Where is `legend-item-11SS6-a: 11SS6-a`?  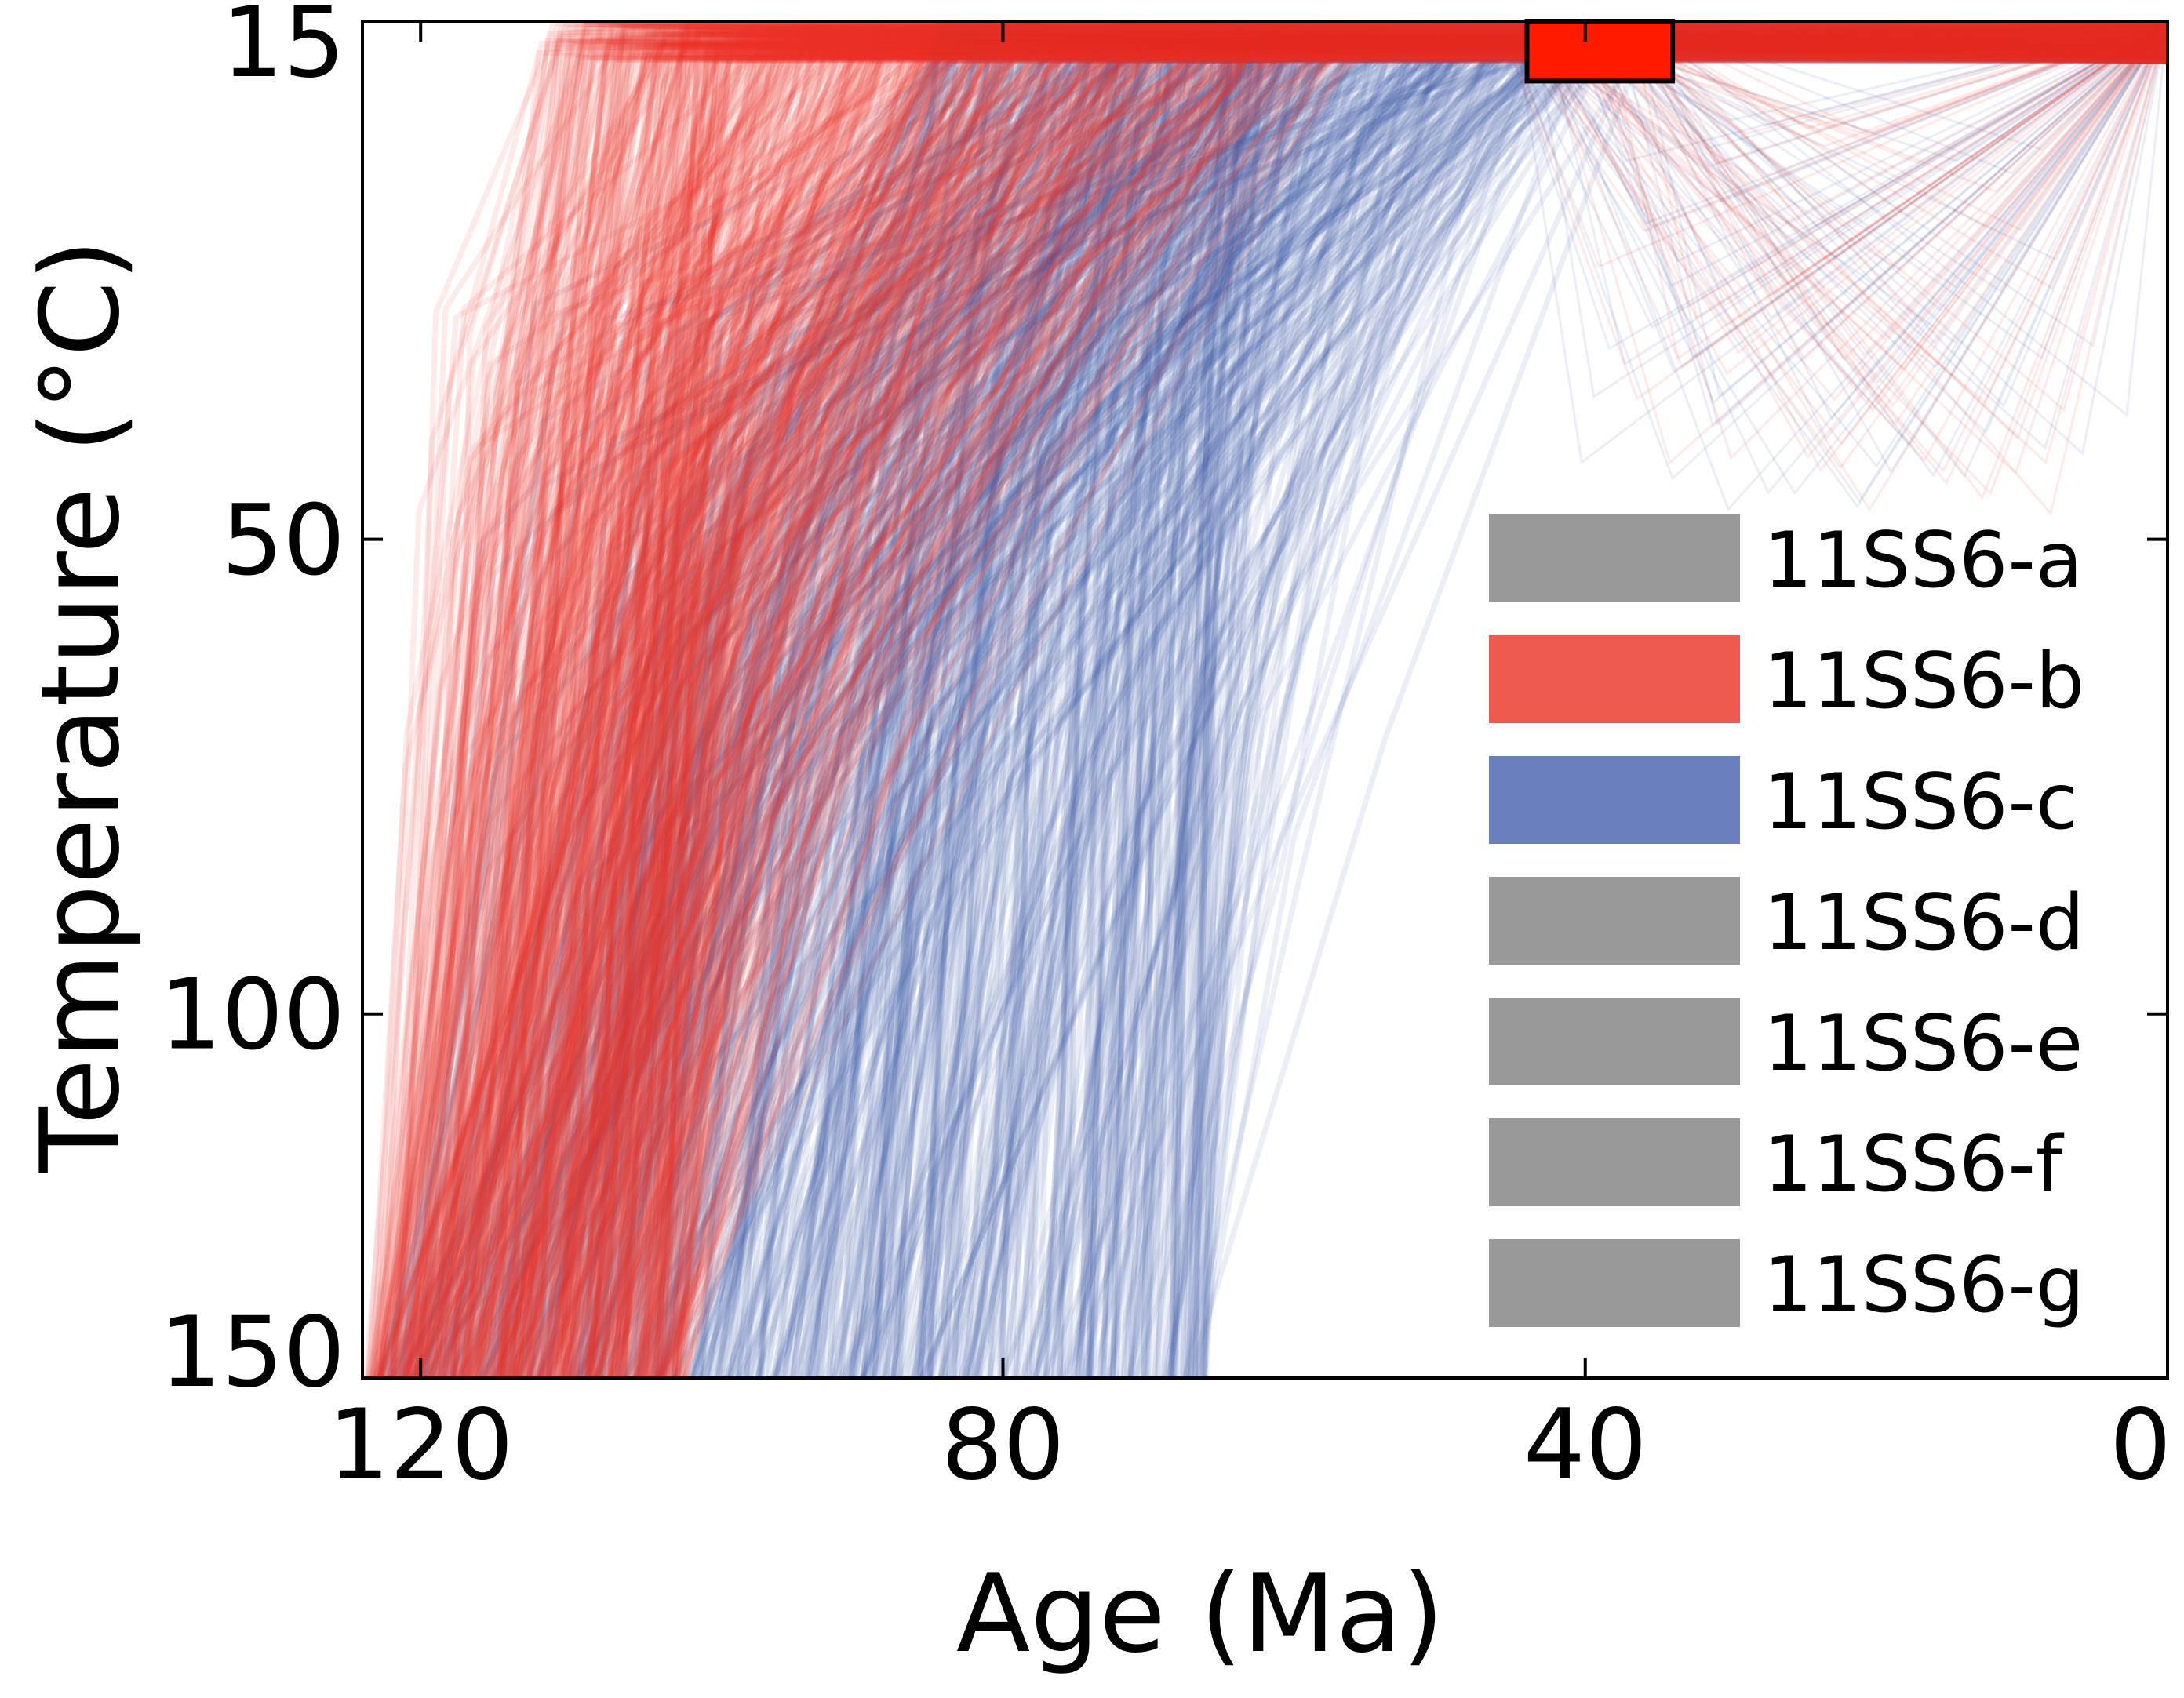 legend-item-11SS6-a: 11SS6-a is located at coordinates (1786, 559).